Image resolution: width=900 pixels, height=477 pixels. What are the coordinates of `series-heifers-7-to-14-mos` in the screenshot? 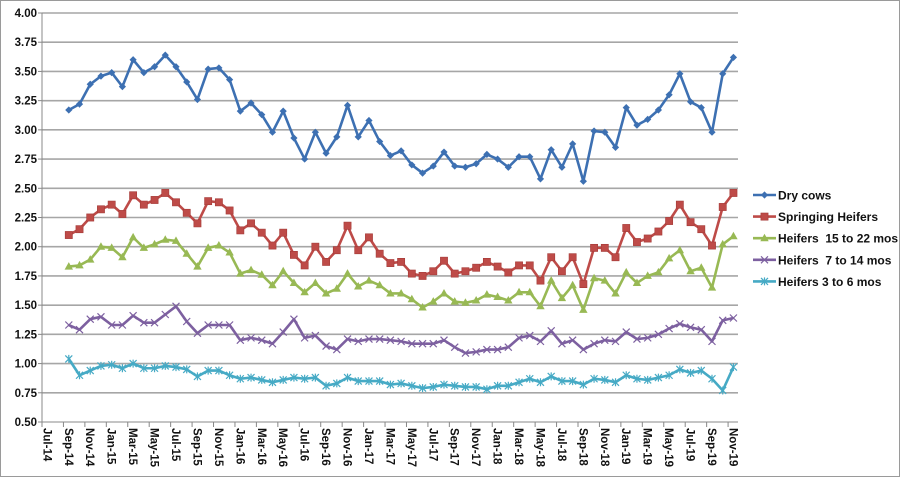 It's located at (401, 329).